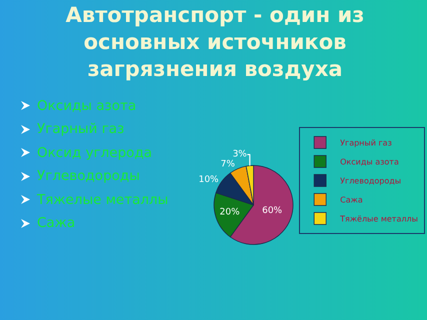 The image size is (427, 320). What do you see at coordinates (80, 130) in the screenshot?
I see `text: Угарный газ` at bounding box center [80, 130].